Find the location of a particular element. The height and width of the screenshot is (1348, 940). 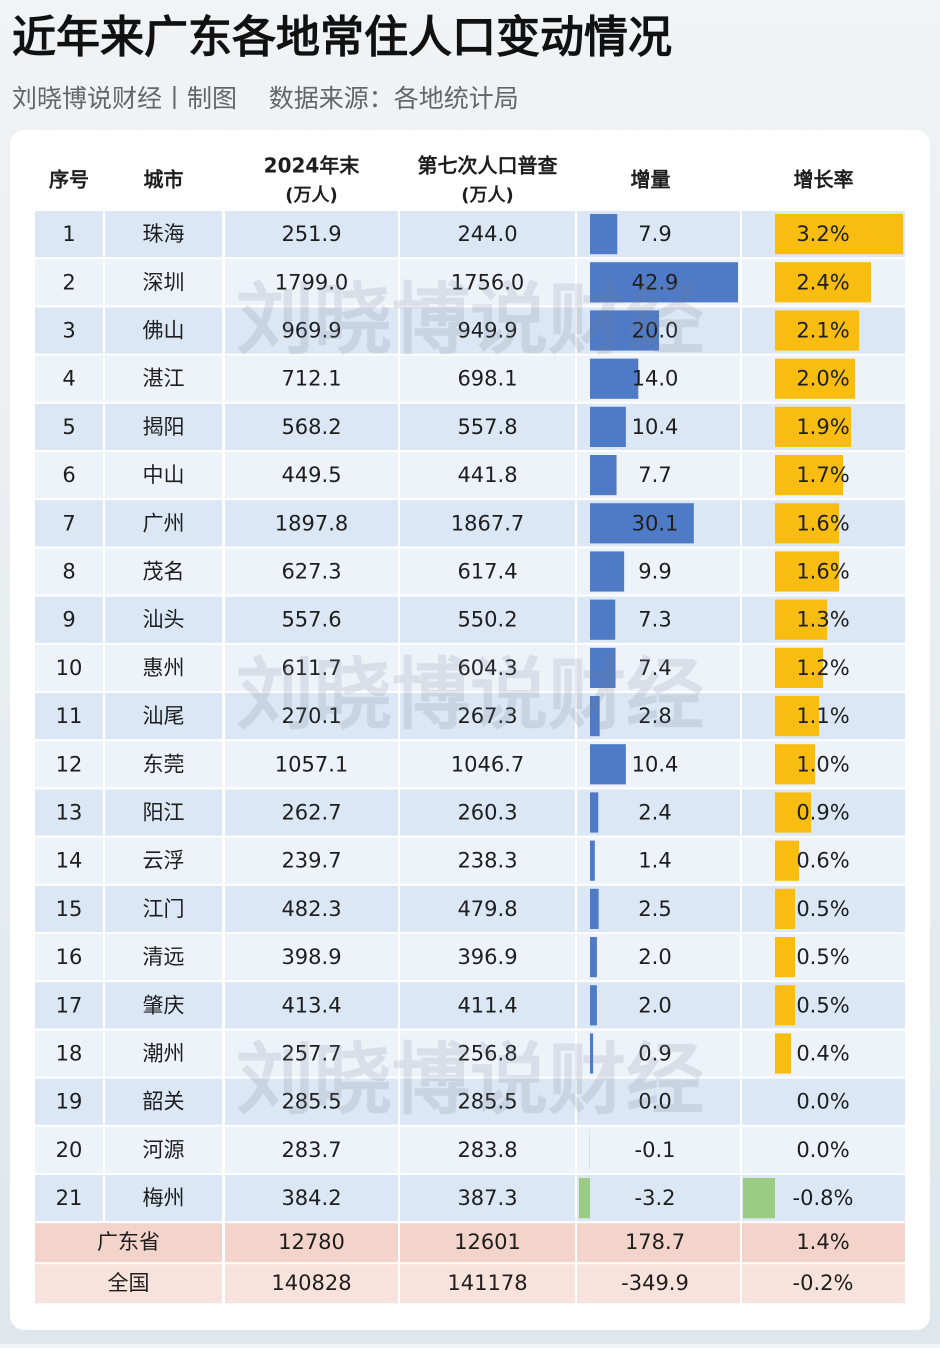

cell-text: 汕头 is located at coordinates (164, 620).